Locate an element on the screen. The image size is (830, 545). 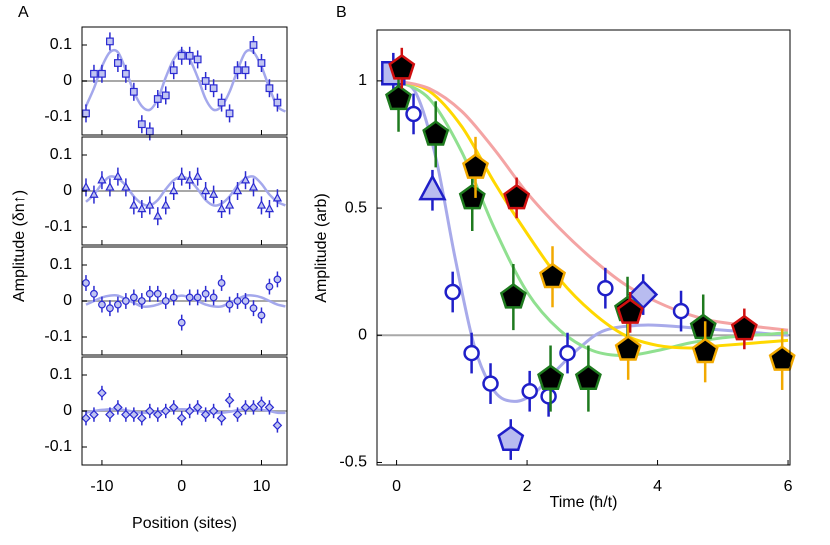
x-tick-label: -10 is located at coordinates (101, 486).